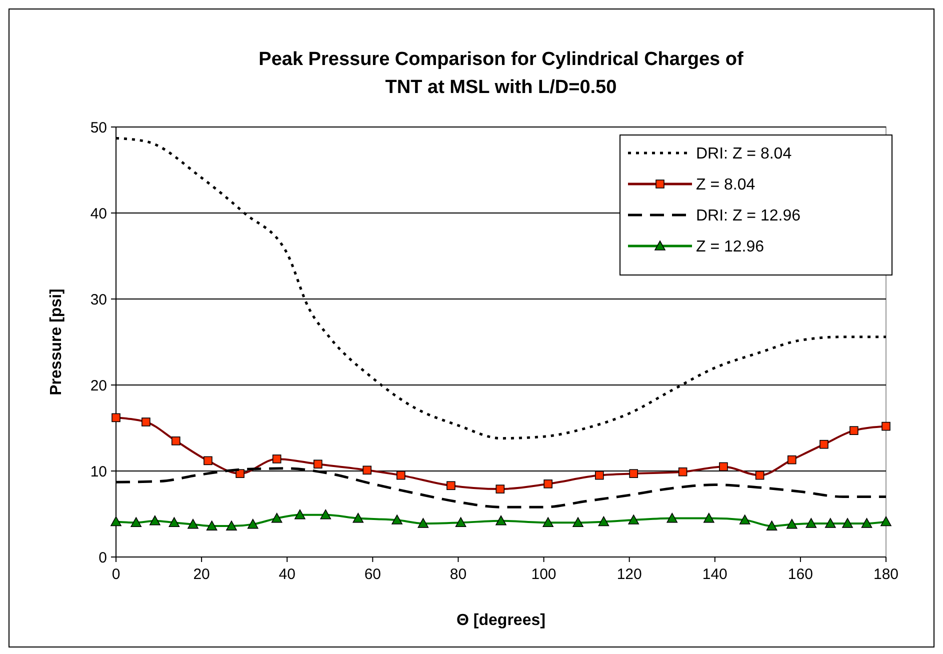  What do you see at coordinates (501, 73) in the screenshot?
I see `chart-title: Peak Pressure Comparison for Cylindrical Charges of TNT at MSL with L/D=0.50` at bounding box center [501, 73].